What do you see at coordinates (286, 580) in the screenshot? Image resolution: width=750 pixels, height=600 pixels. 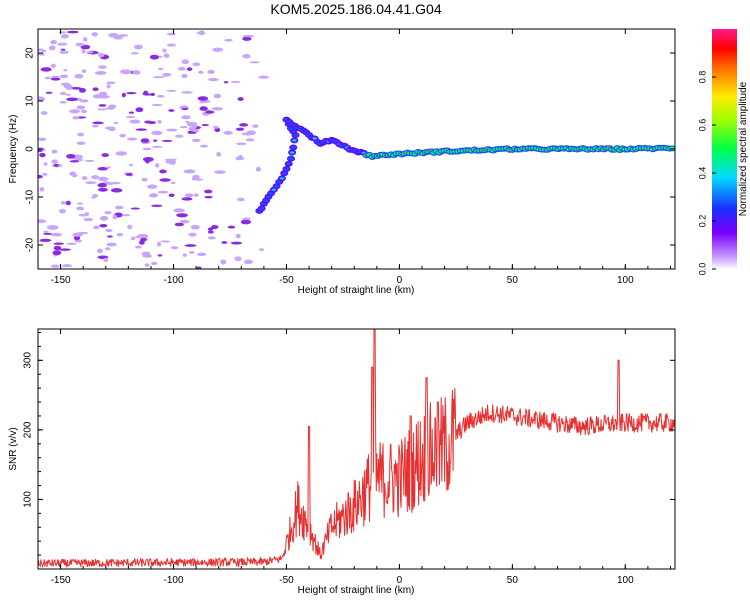 I see `x-tick-label: -50` at bounding box center [286, 580].